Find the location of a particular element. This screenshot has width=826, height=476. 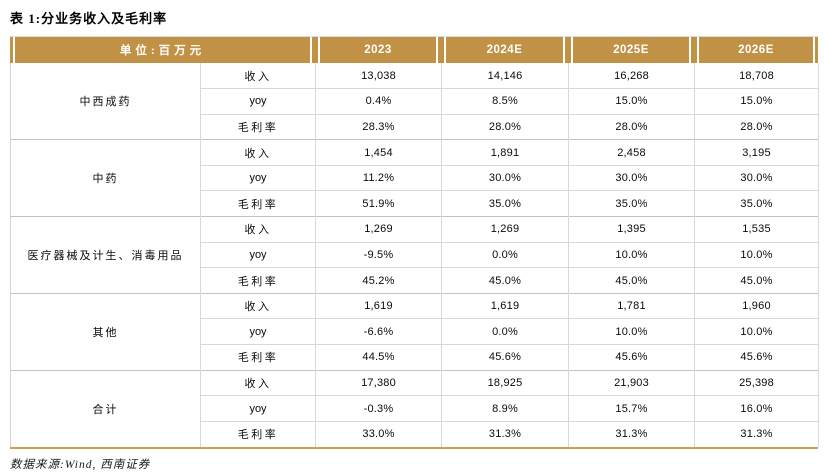

table-row: yoy 11.2% 30.0% 30.0% 30.0% is located at coordinates (415, 177).